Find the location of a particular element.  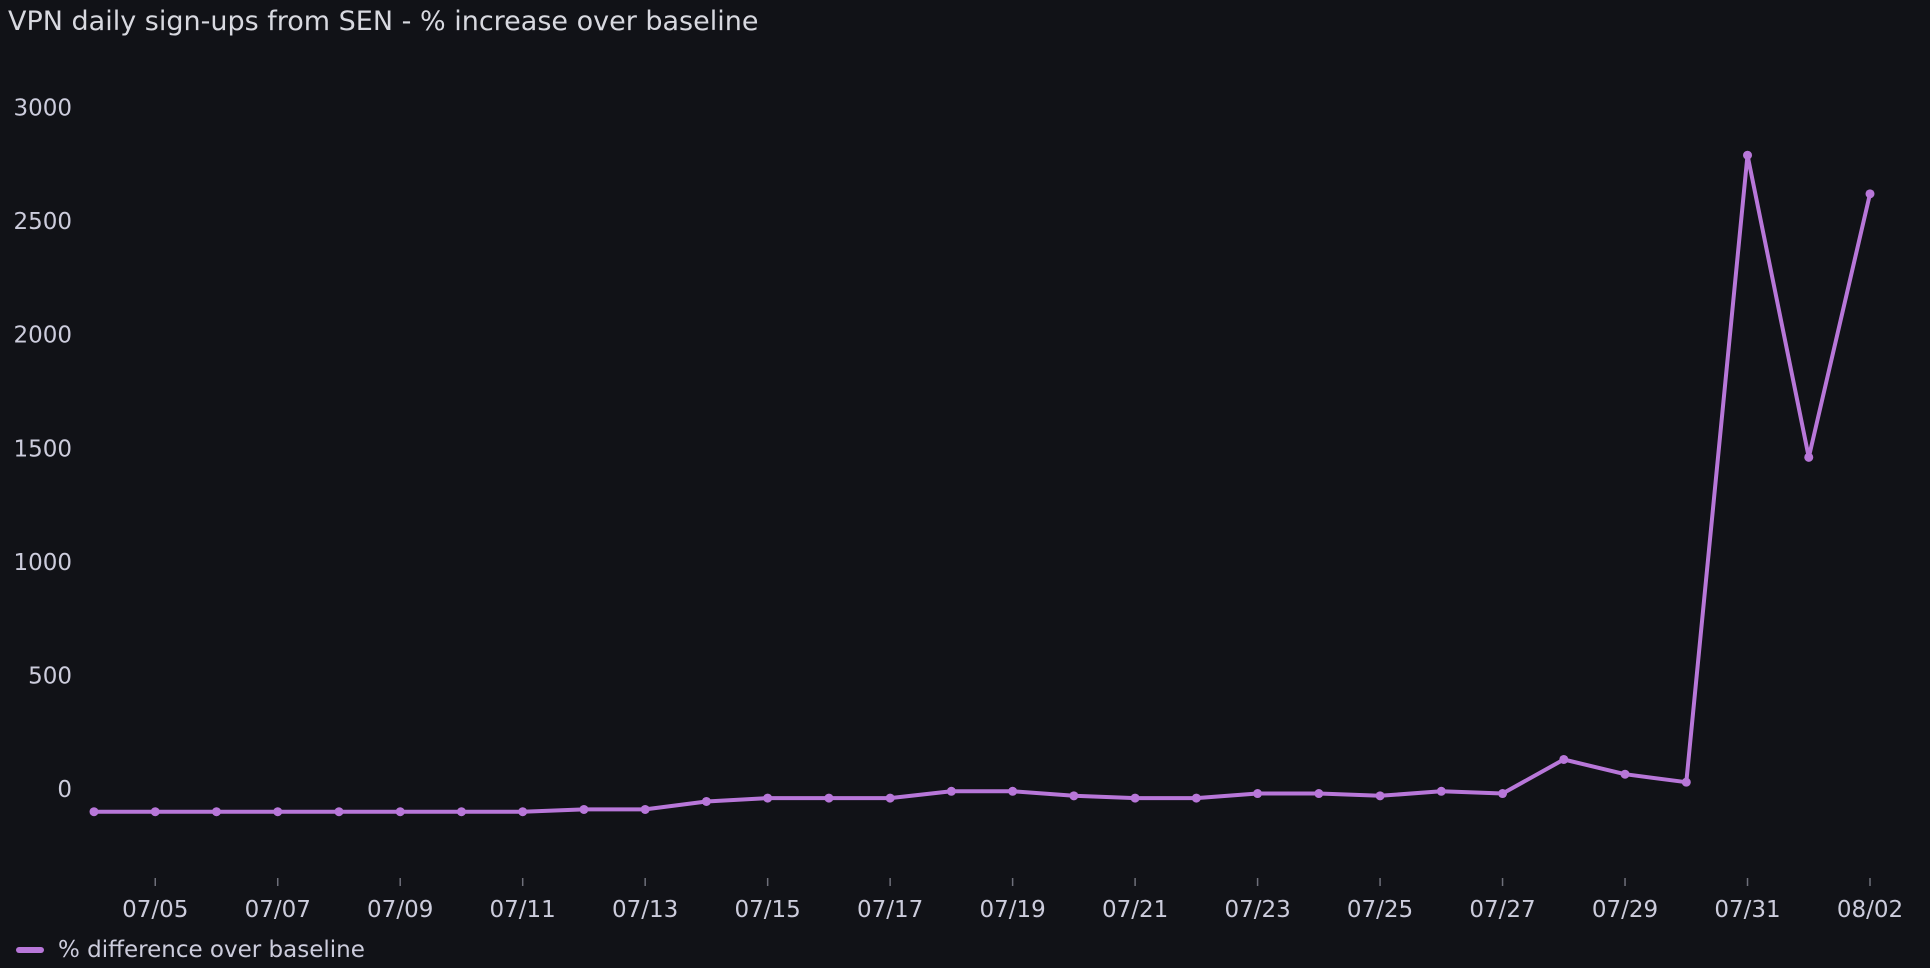

x-tick-label: 07/31 is located at coordinates (1747, 910).